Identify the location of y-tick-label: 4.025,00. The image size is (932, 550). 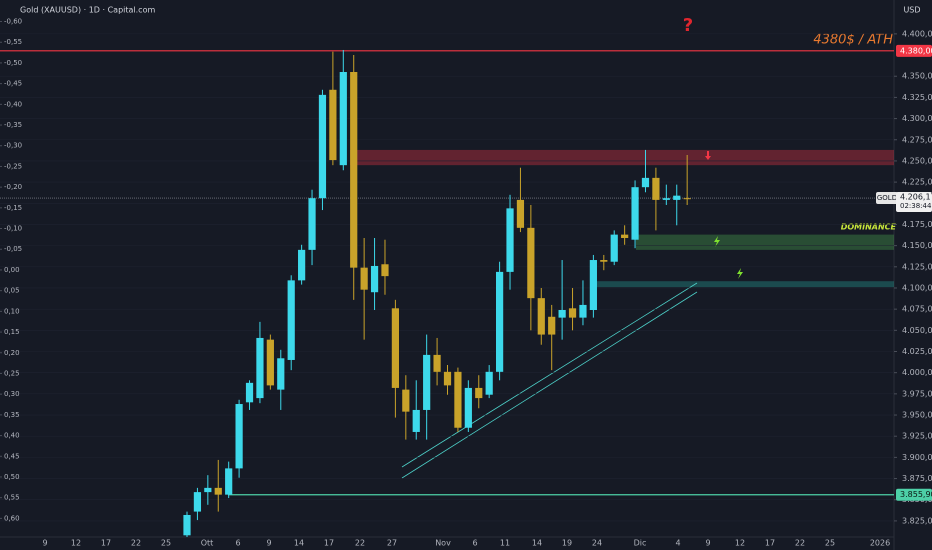
(917, 351).